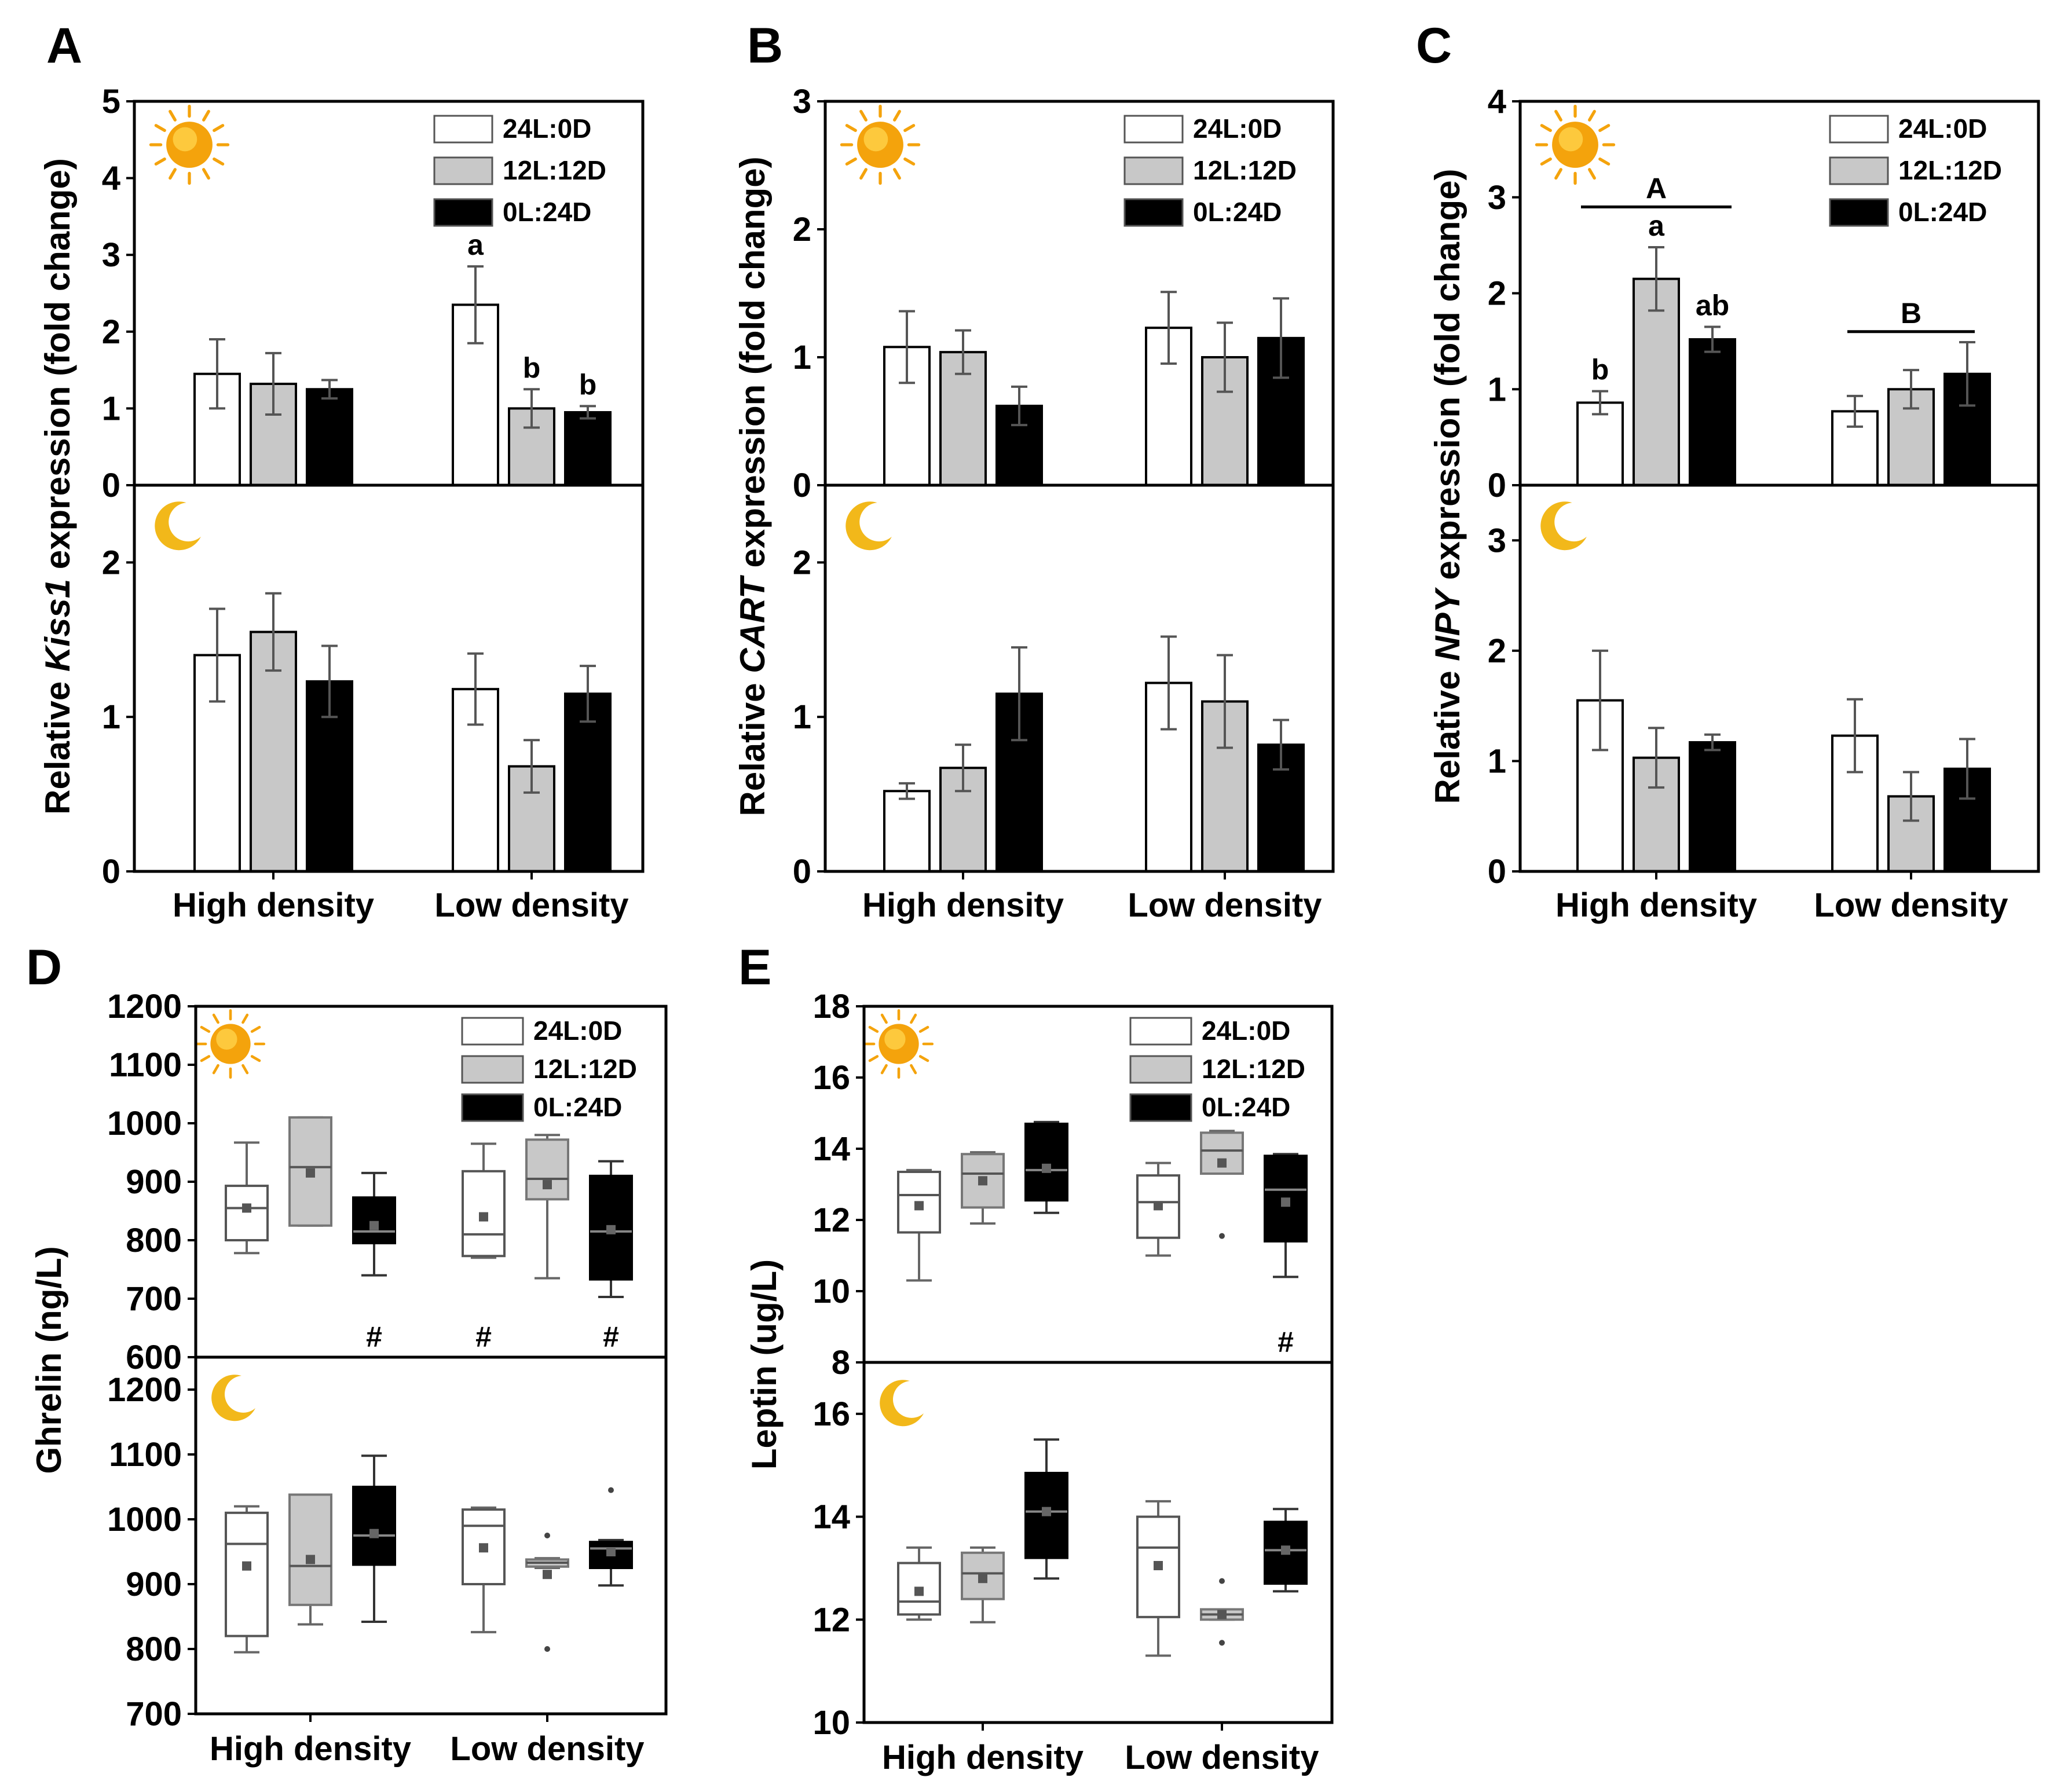 This screenshot has height=1792, width=2068. Describe the element at coordinates (310, 1749) in the screenshot. I see `x-category-label: High density` at that location.